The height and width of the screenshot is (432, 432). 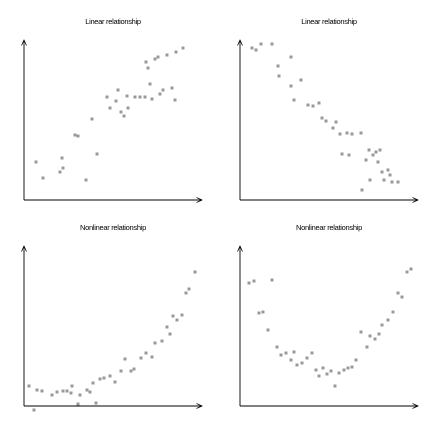 What do you see at coordinates (113, 227) in the screenshot?
I see `subplot-title: Nonlinear relationship` at bounding box center [113, 227].